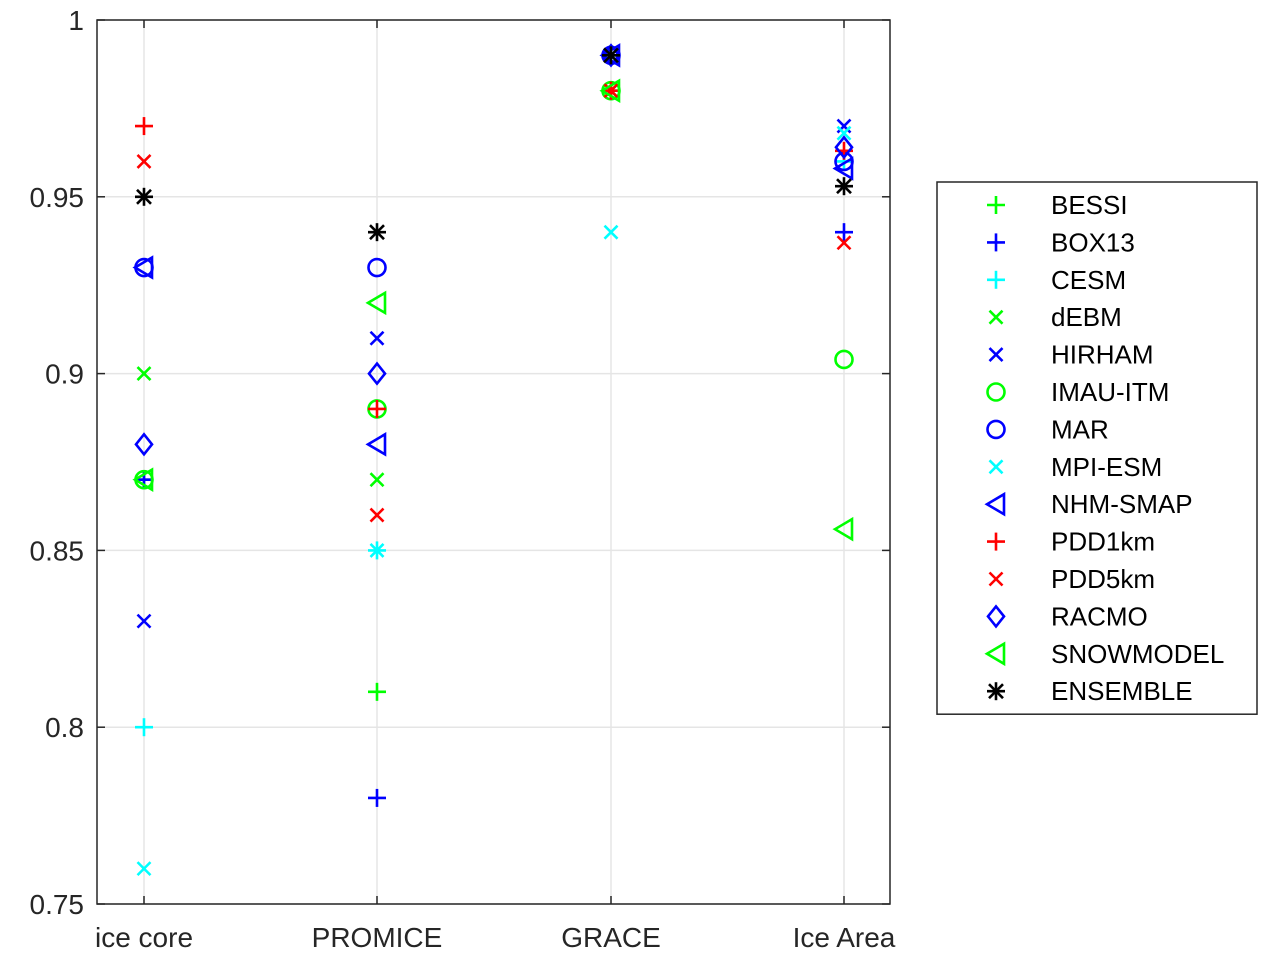  Describe the element at coordinates (144, 937) in the screenshot. I see `x-tick-label: ice core` at that location.